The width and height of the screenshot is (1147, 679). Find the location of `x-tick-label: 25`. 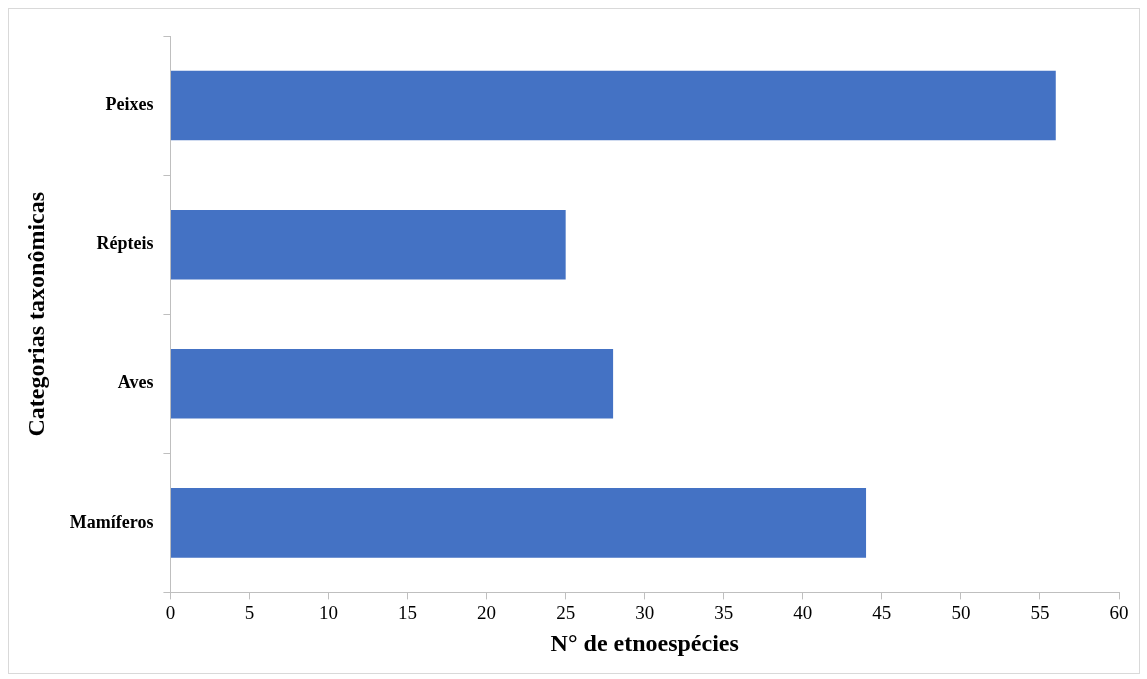

x-tick-label: 25 is located at coordinates (566, 612).